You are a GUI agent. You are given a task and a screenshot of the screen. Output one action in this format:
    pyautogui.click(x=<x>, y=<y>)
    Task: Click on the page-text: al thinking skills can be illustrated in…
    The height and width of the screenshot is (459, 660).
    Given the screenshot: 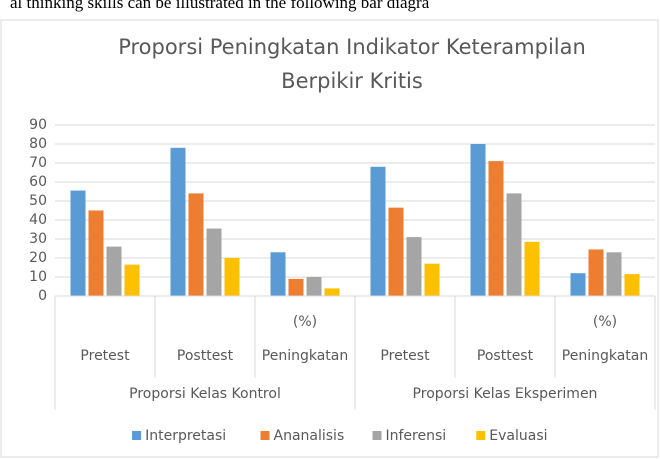 What is the action you would take?
    pyautogui.click(x=220, y=6)
    